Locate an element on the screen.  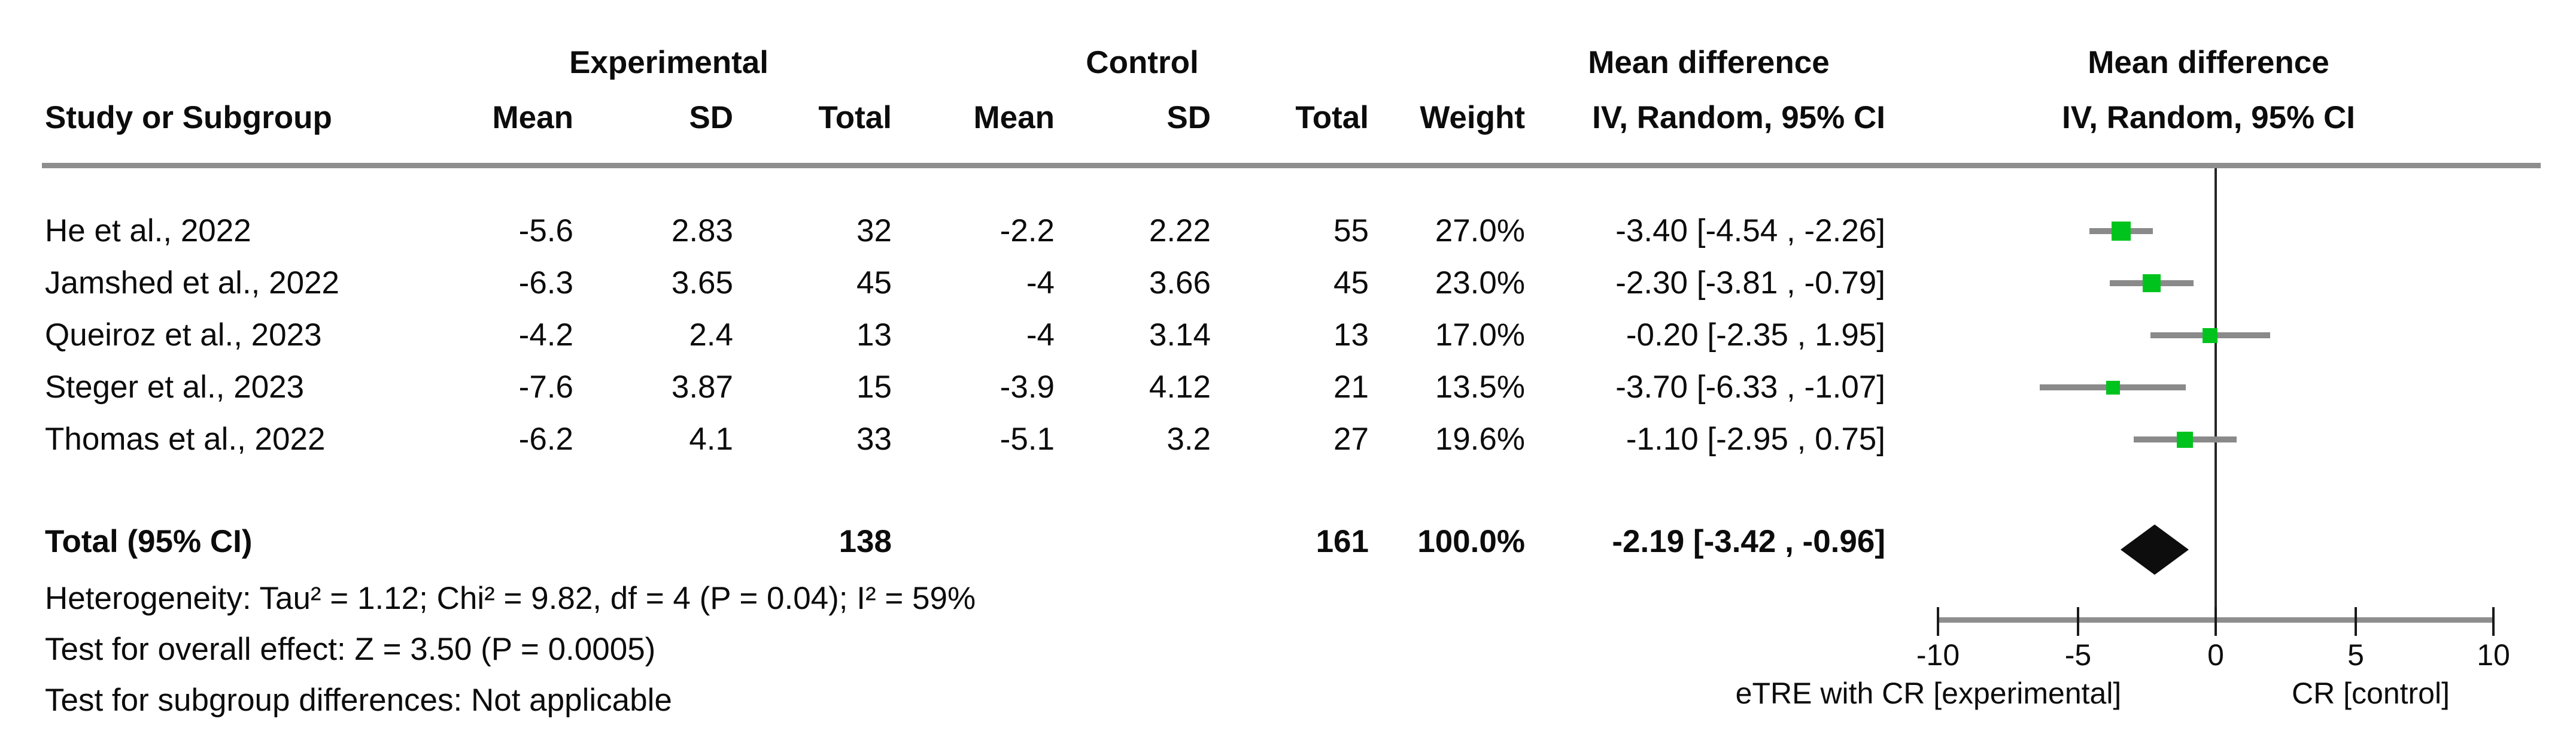
ctrl-mean-value: -2.2 is located at coordinates (1027, 230).